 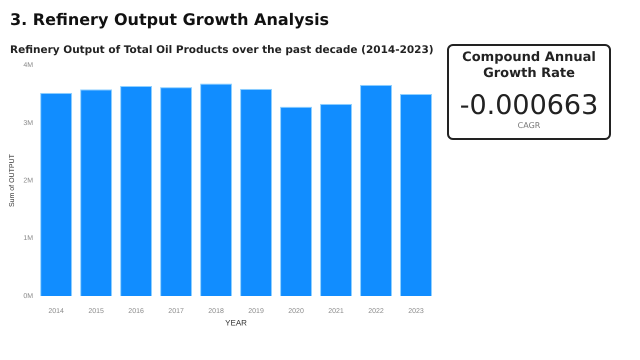 What do you see at coordinates (529, 105) in the screenshot?
I see `text: -0.000663` at bounding box center [529, 105].